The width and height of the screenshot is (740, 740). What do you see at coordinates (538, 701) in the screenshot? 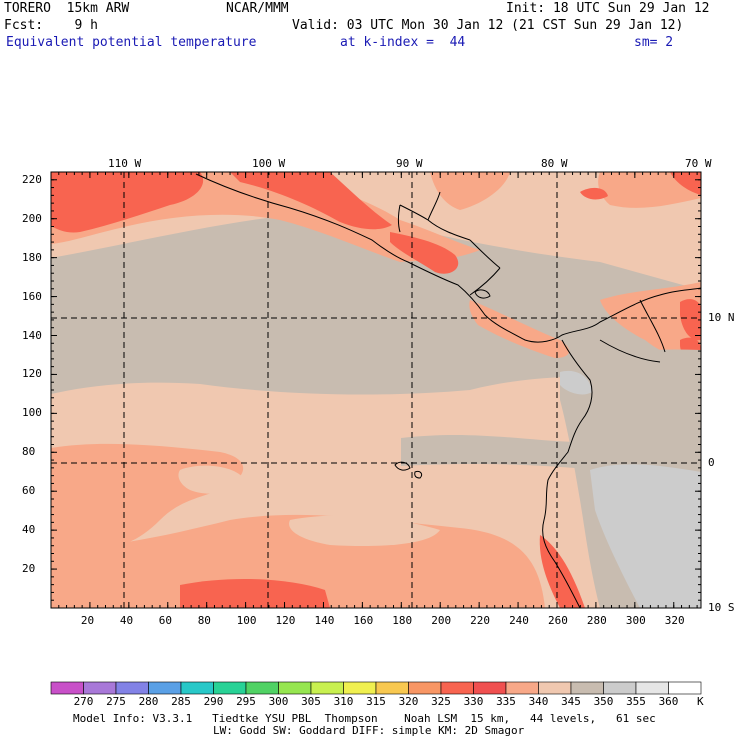
I see `colorbar-label: 340` at bounding box center [538, 701].